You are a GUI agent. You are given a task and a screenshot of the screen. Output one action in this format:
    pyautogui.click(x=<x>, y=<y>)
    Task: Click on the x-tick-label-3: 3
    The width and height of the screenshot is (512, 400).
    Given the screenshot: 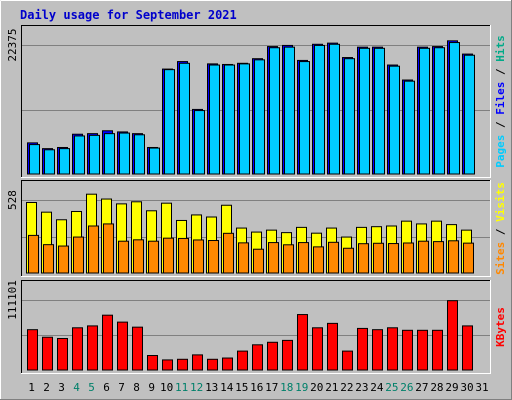 What is the action you would take?
    pyautogui.click(x=61, y=387)
    